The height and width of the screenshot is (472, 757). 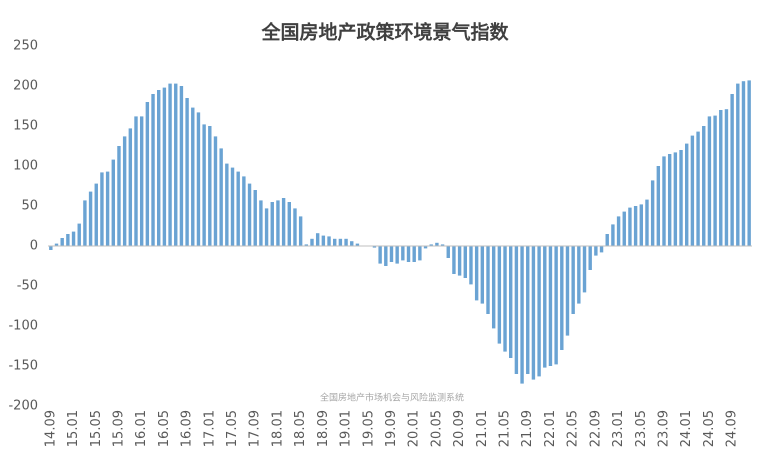 What do you see at coordinates (27, 286) in the screenshot?
I see `y-tick-label: -50` at bounding box center [27, 286].